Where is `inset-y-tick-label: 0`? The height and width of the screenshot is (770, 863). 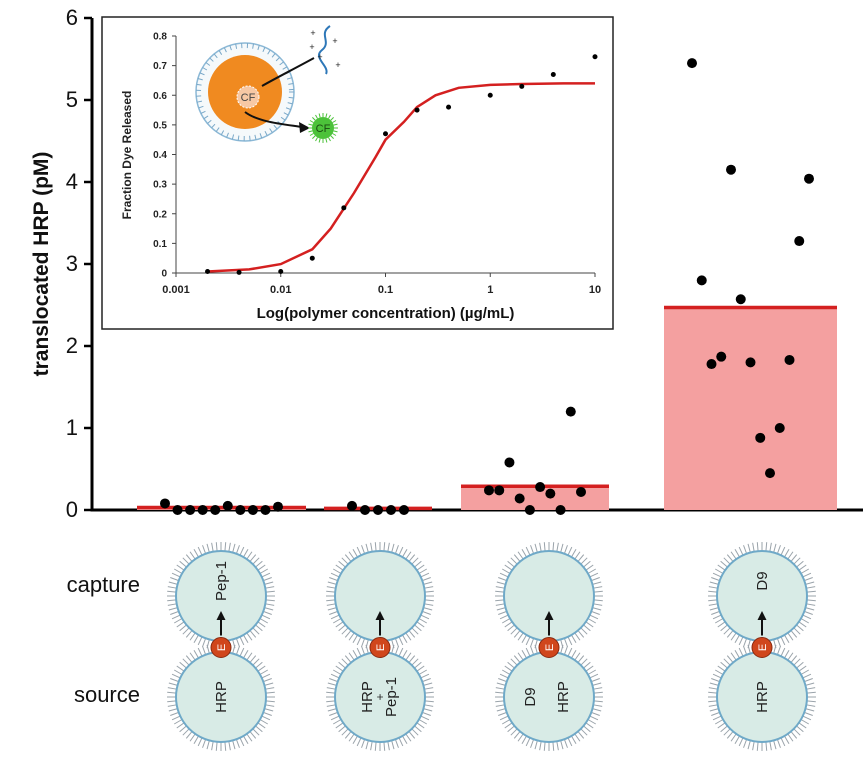
inset-y-tick-label: 0 is located at coordinates (164, 274).